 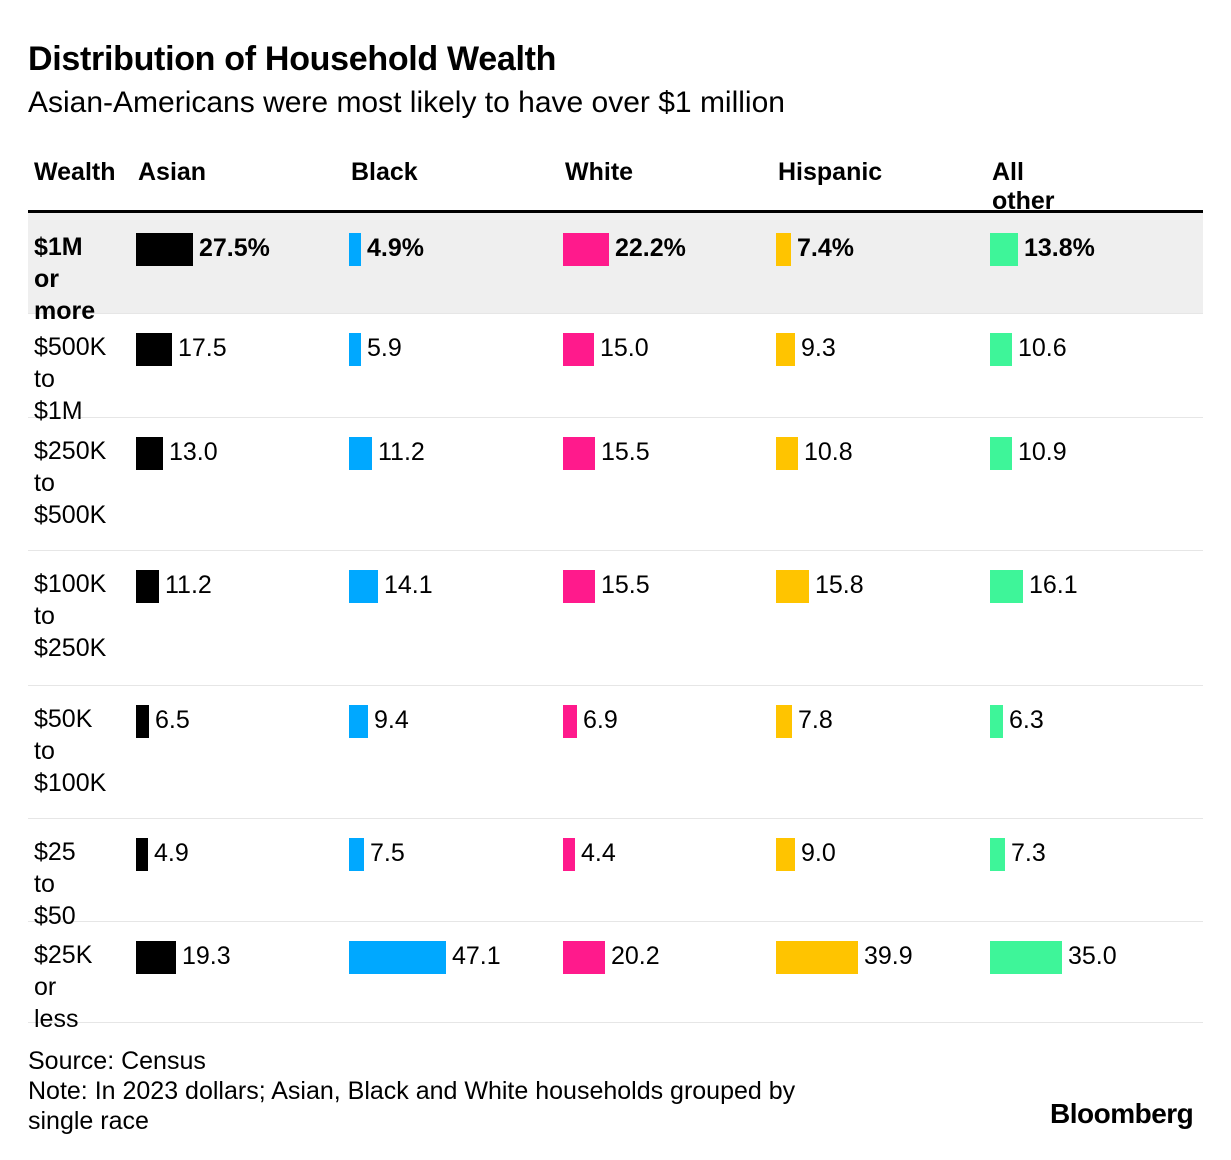 I want to click on value-label: 14.1, so click(x=408, y=585).